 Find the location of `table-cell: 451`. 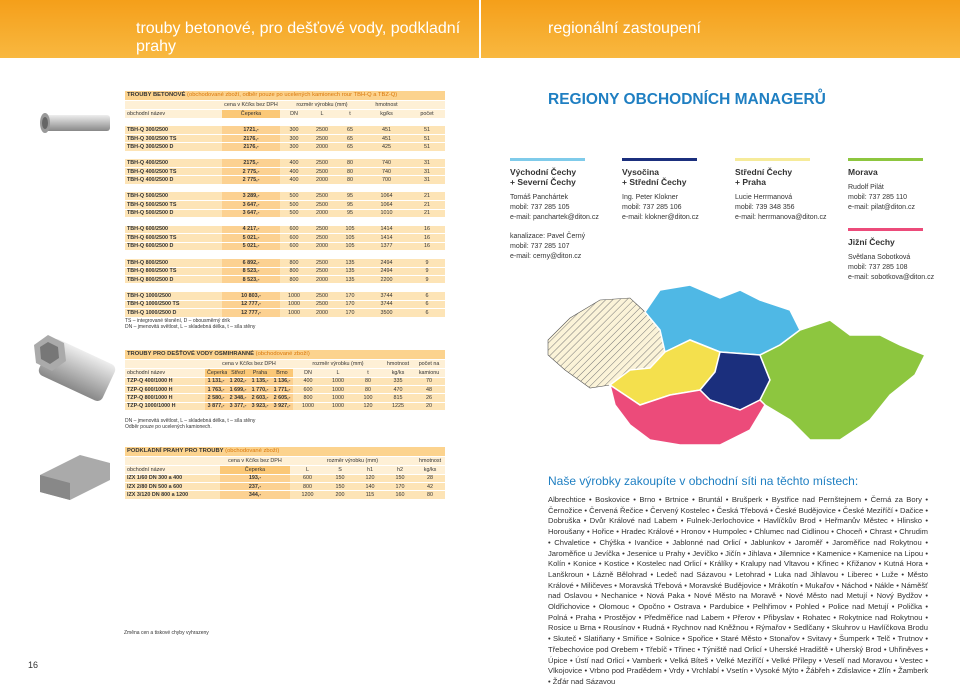

table-cell: 451 is located at coordinates (386, 139).